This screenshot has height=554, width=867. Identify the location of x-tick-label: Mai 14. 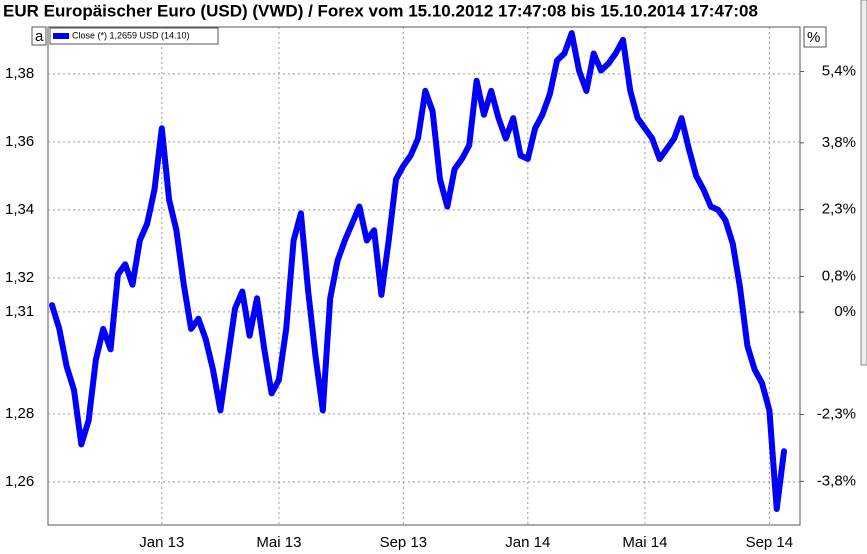
(644, 542).